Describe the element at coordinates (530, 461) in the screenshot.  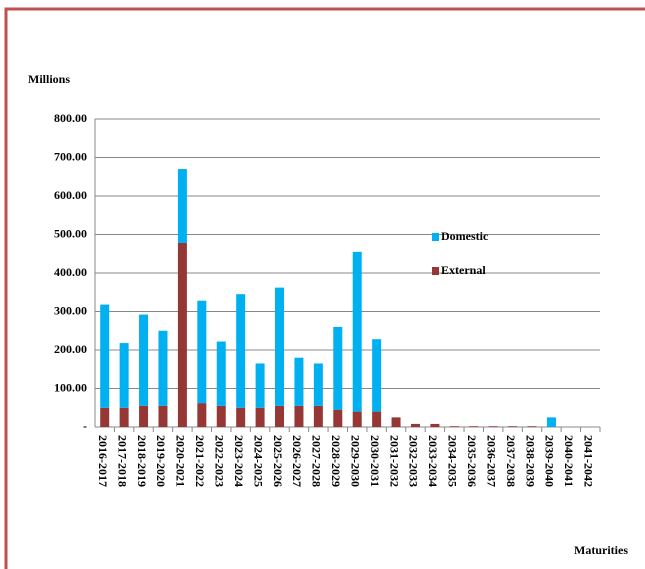
I see `x-tick-label: 2038-2039` at that location.